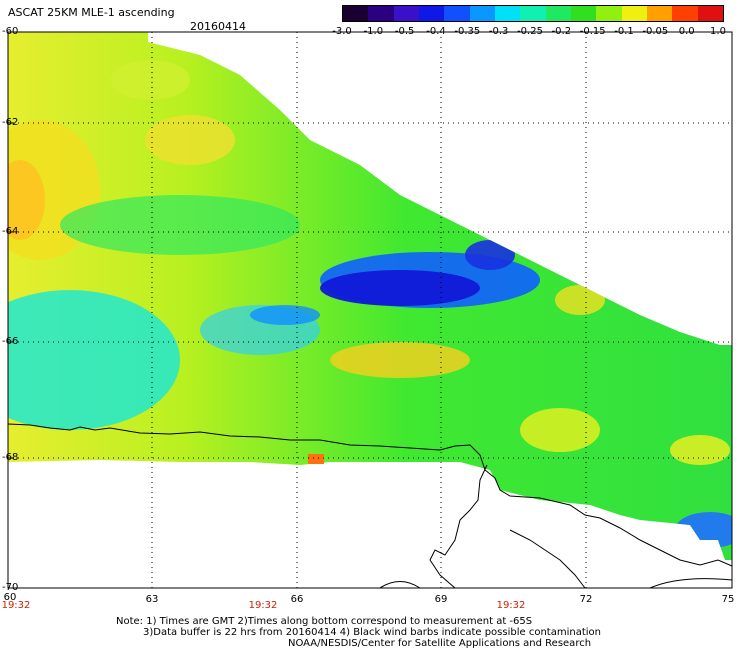 The height and width of the screenshot is (650, 740). Describe the element at coordinates (592, 31) in the screenshot. I see `color-scale-label: -0.15` at that location.